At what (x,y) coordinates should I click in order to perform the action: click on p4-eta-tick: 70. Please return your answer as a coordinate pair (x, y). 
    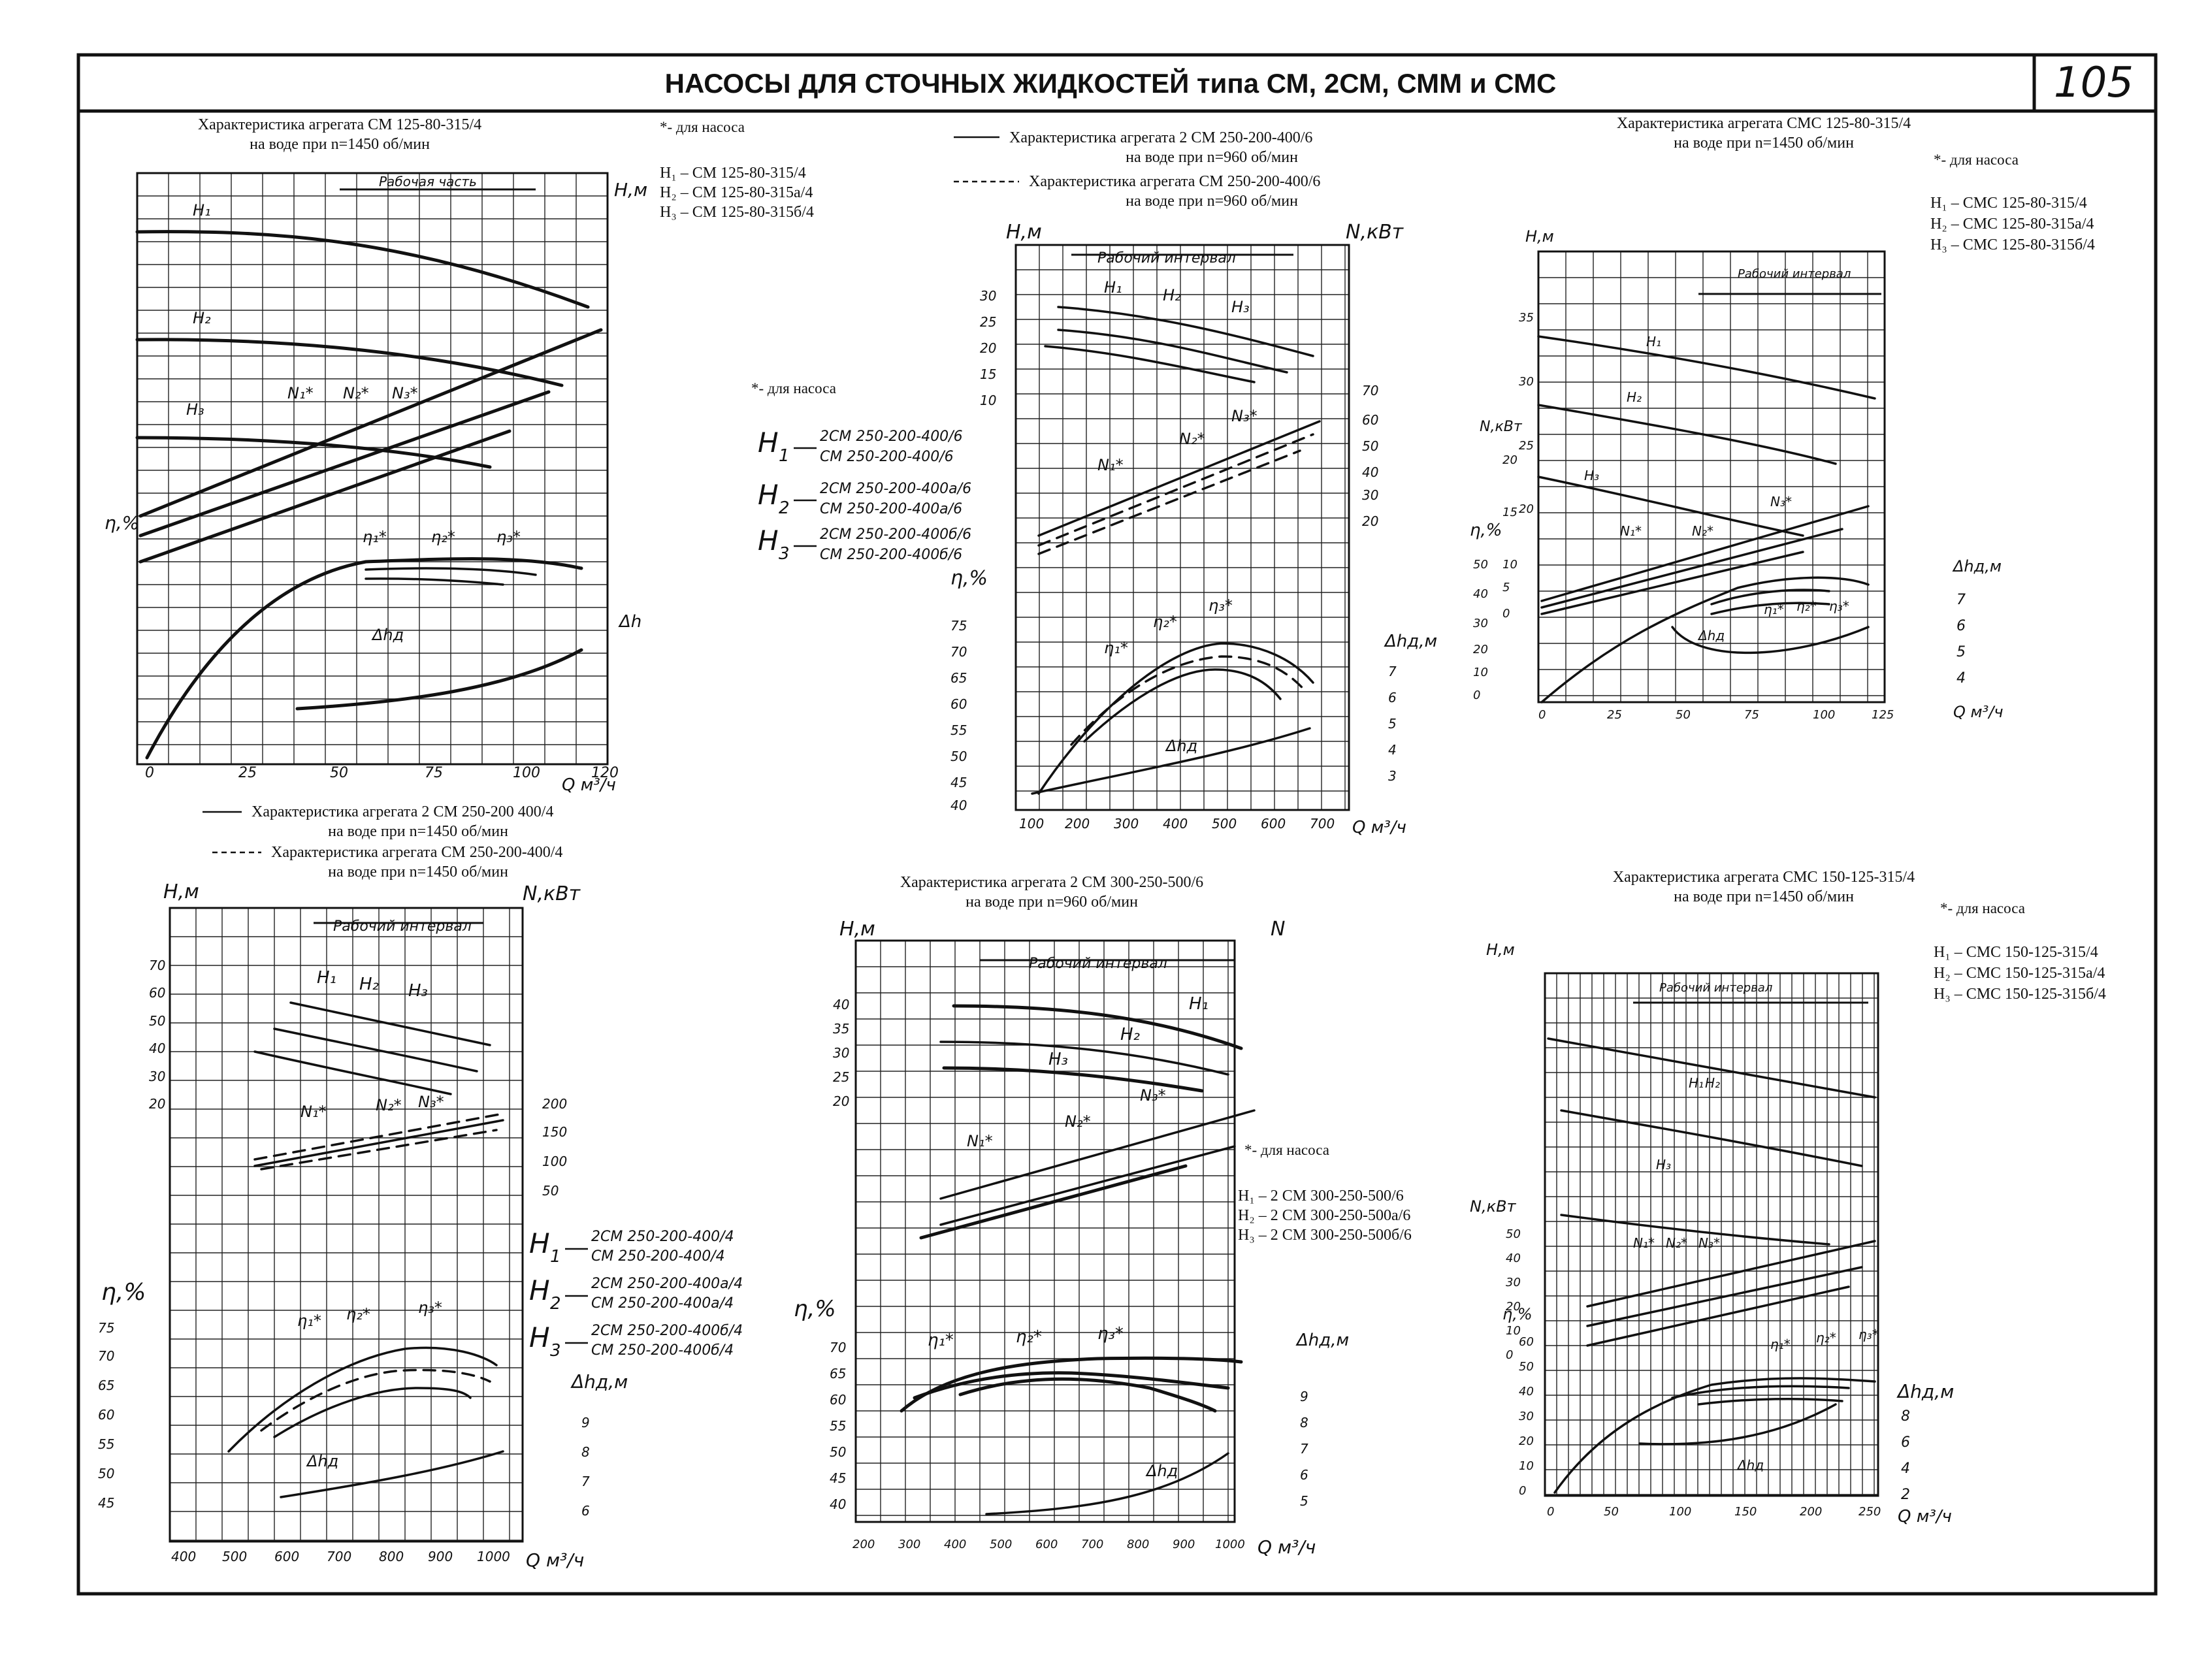
    Looking at the image, I should click on (106, 1356).